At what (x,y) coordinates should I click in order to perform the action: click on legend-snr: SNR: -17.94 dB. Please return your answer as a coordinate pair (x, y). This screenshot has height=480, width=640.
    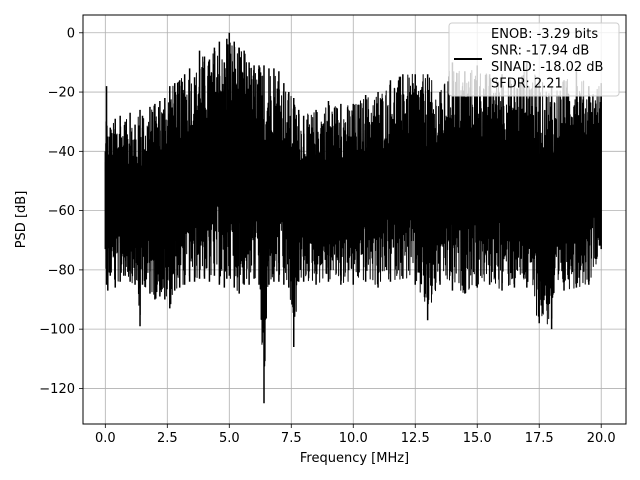
    Looking at the image, I should click on (540, 51).